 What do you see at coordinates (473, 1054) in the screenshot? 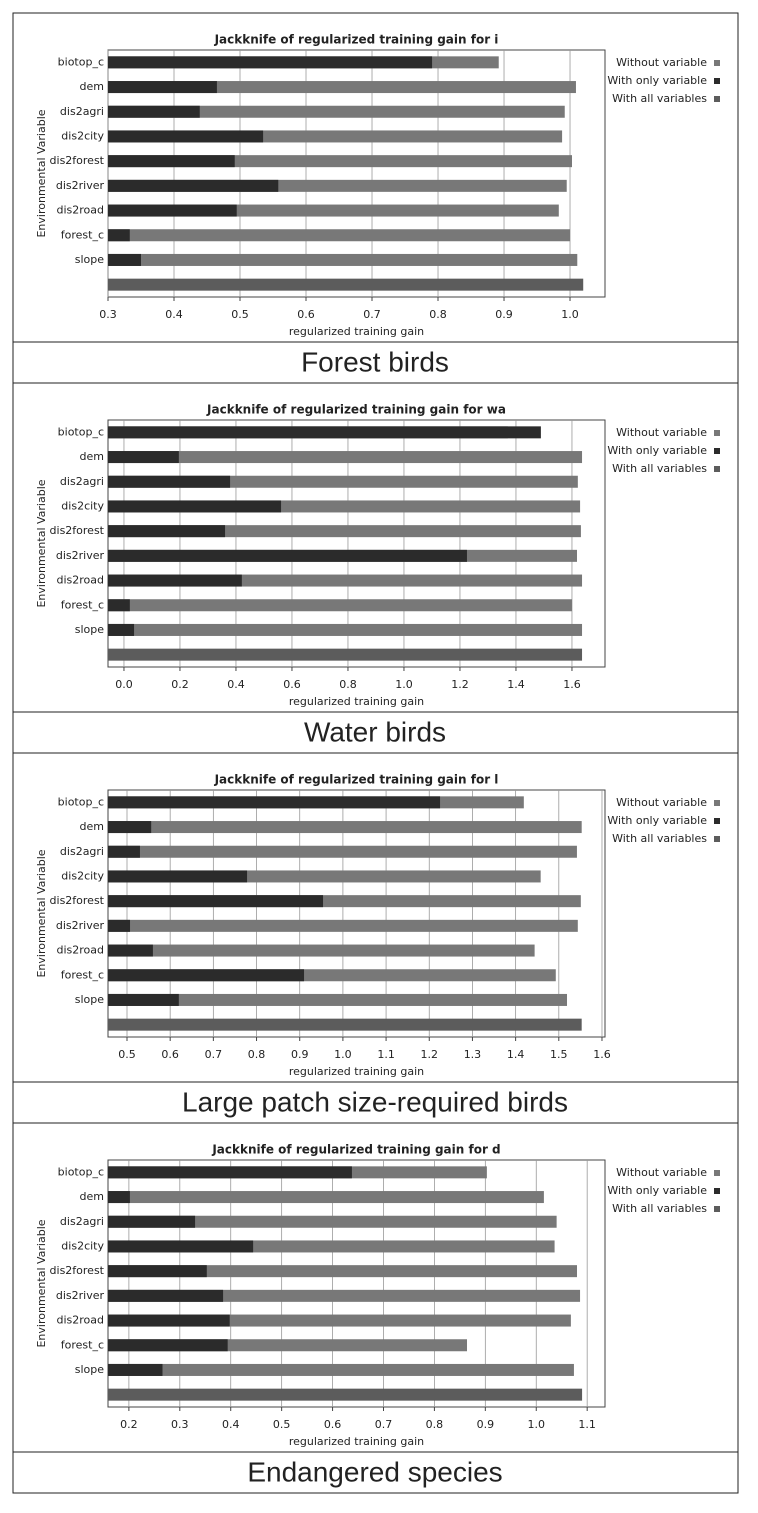
I see `x-tick-label: 1.3` at bounding box center [473, 1054].